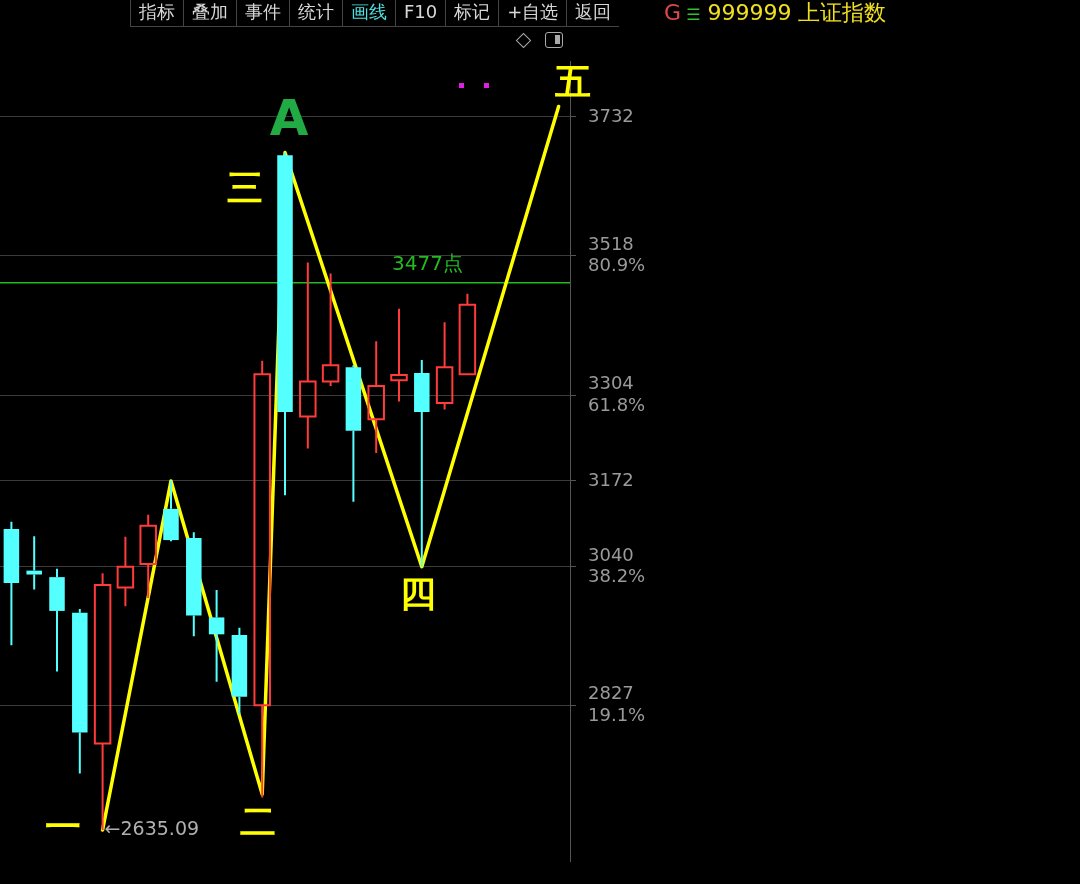 The width and height of the screenshot is (1080, 884). Describe the element at coordinates (368, 13) in the screenshot. I see `text: 画线` at that location.